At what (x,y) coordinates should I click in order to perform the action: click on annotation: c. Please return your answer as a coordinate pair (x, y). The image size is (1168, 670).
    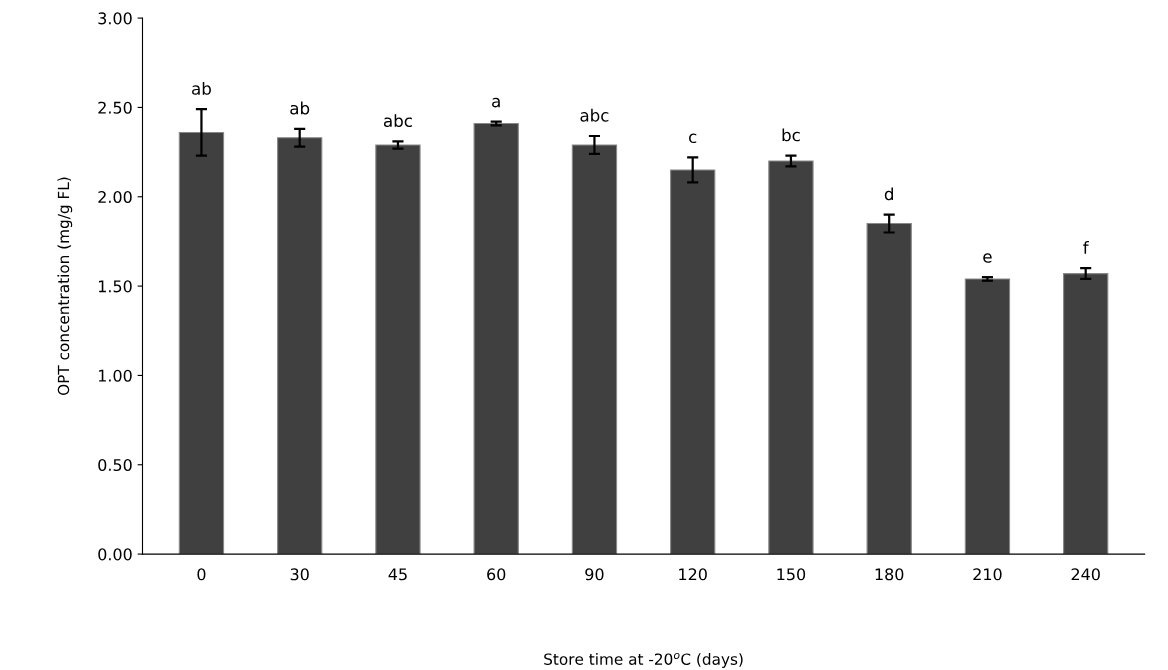
    Looking at the image, I should click on (693, 138).